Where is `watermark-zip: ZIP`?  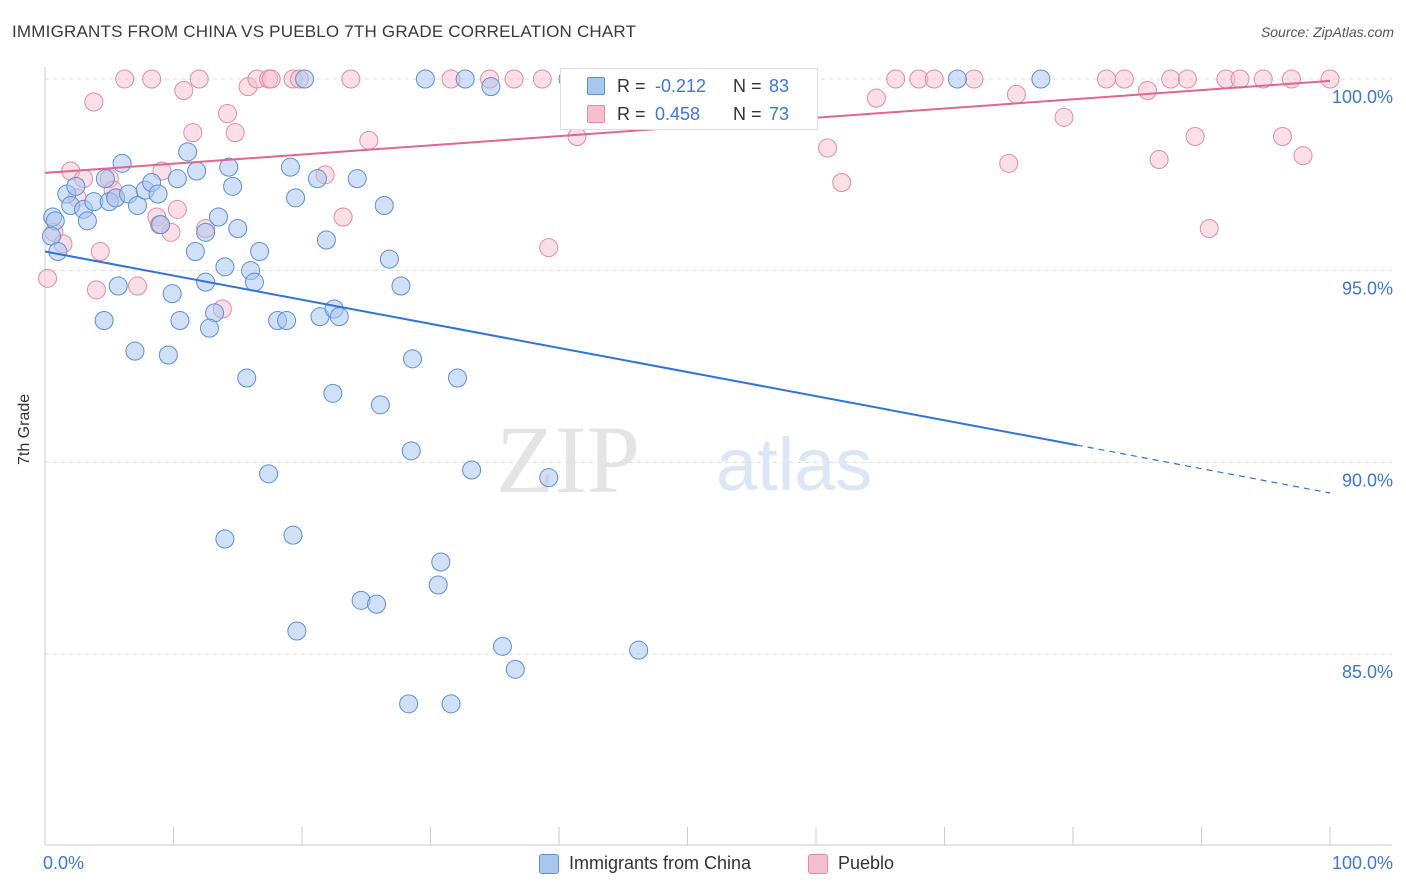
watermark-zip: ZIP is located at coordinates (568, 459).